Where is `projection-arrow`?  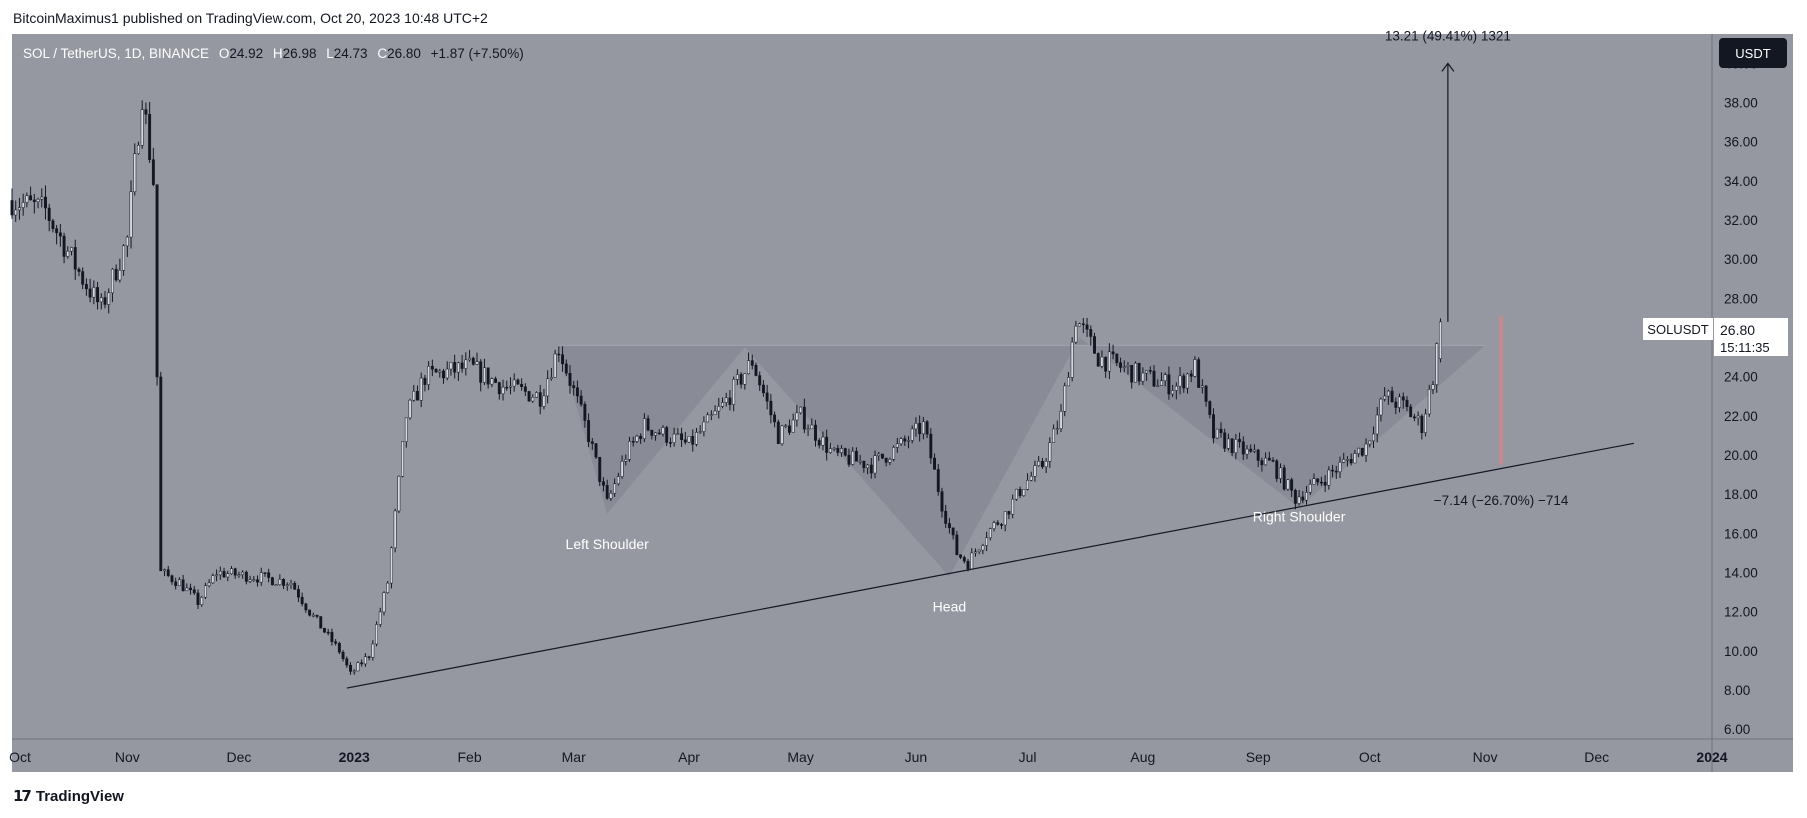
projection-arrow is located at coordinates (1448, 192).